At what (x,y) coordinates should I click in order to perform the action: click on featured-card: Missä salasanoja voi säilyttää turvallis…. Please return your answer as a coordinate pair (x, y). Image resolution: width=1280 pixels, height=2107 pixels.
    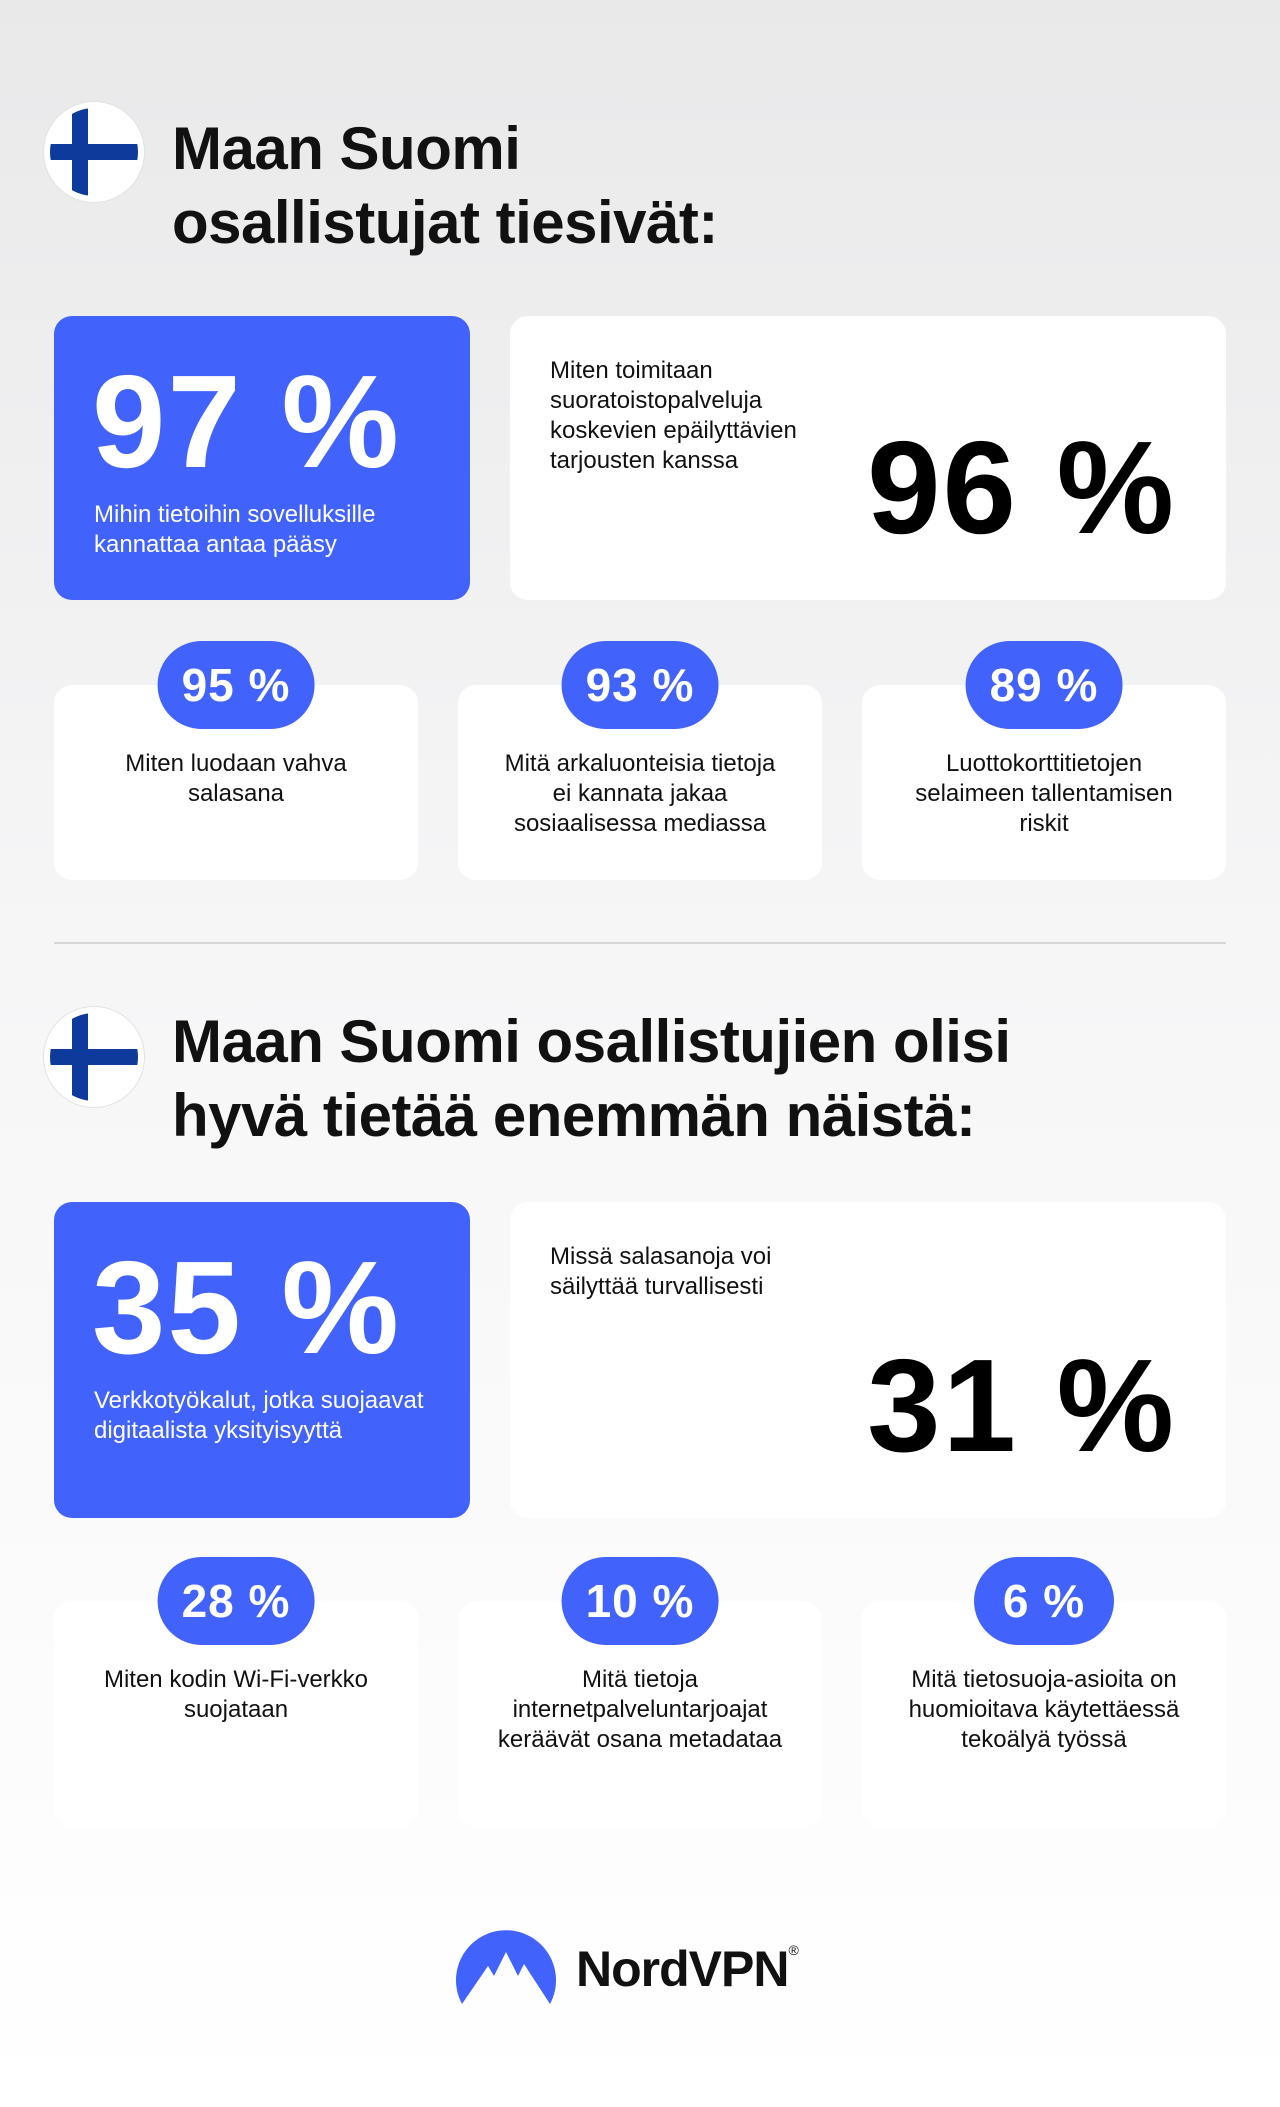
    Looking at the image, I should click on (868, 1360).